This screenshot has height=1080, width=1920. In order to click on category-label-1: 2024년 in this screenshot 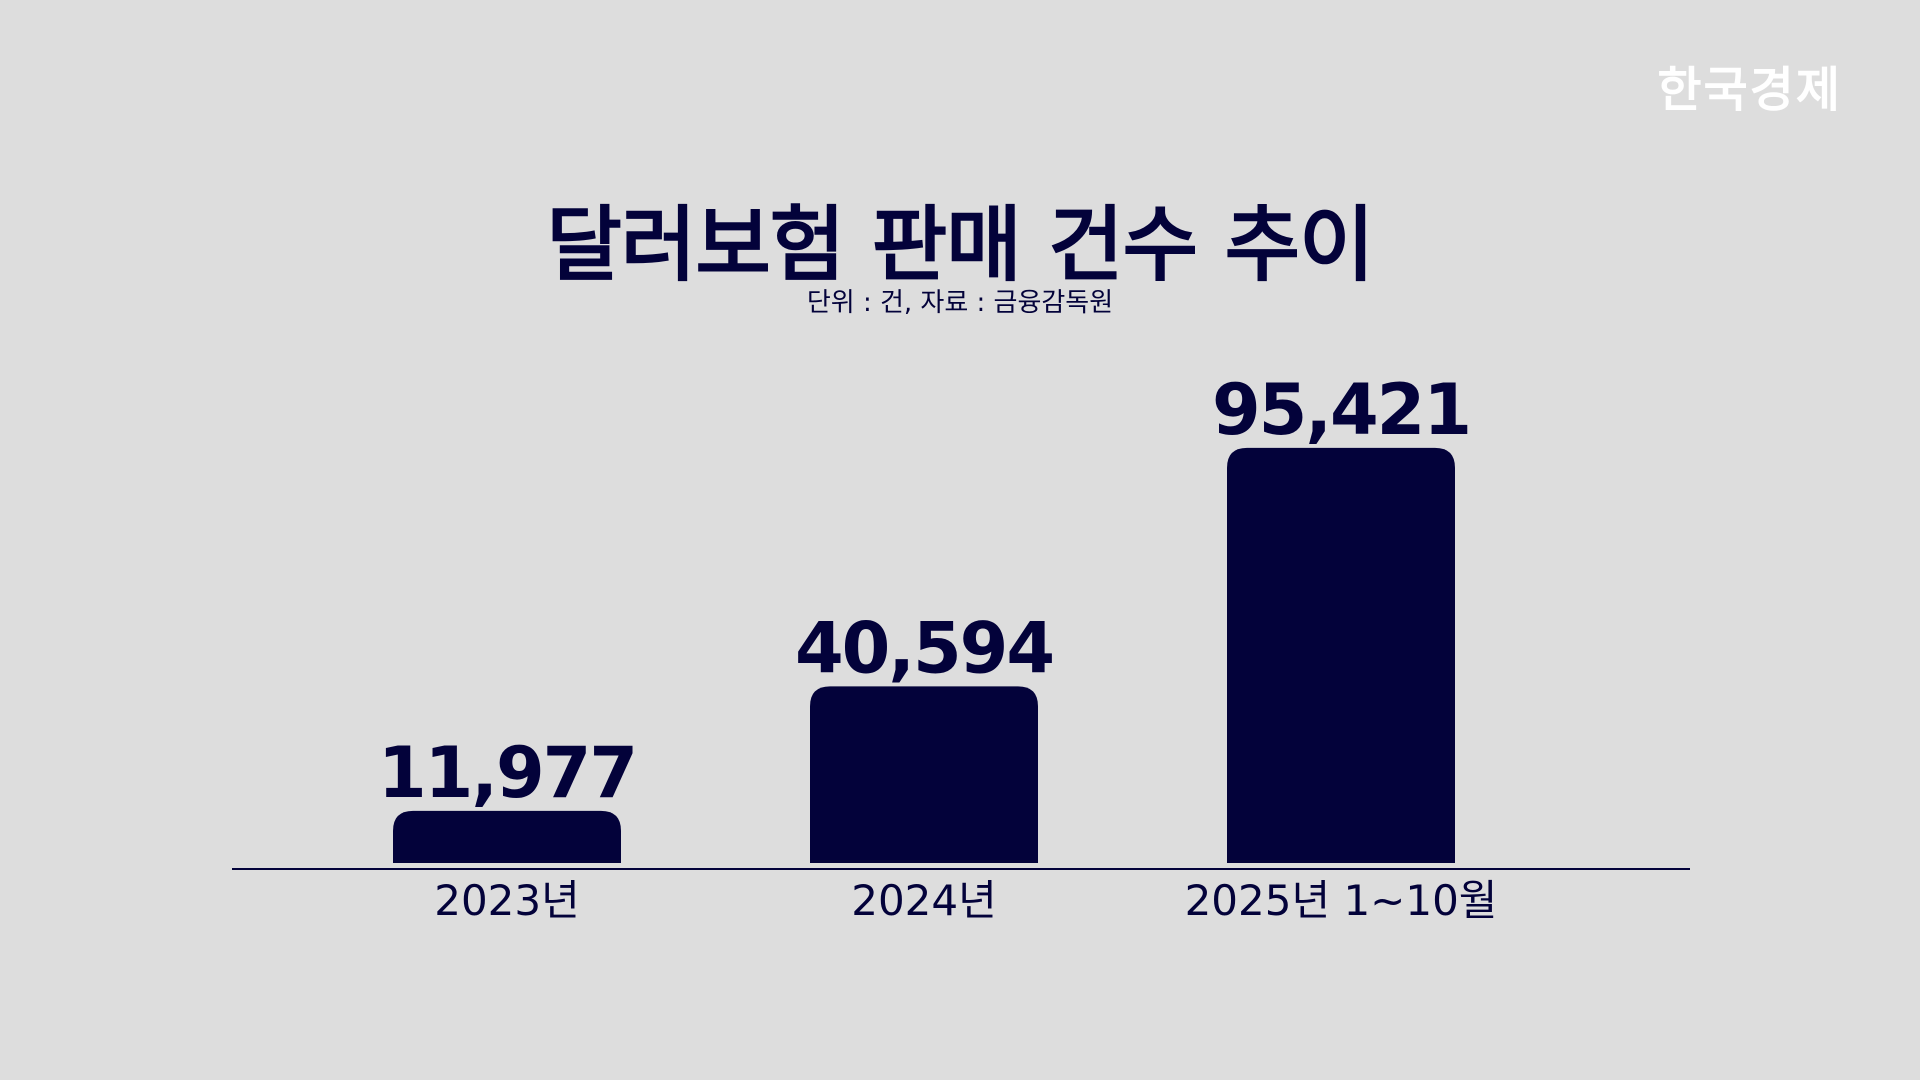, I will do `click(924, 900)`.